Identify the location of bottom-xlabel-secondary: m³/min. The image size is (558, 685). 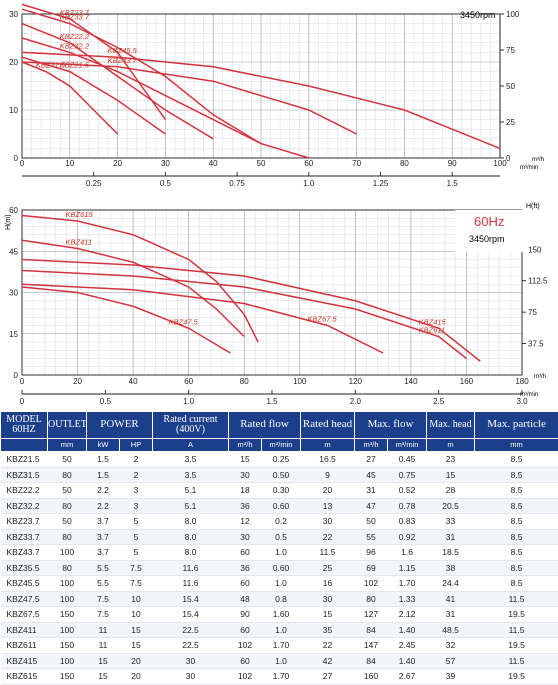
(529, 395).